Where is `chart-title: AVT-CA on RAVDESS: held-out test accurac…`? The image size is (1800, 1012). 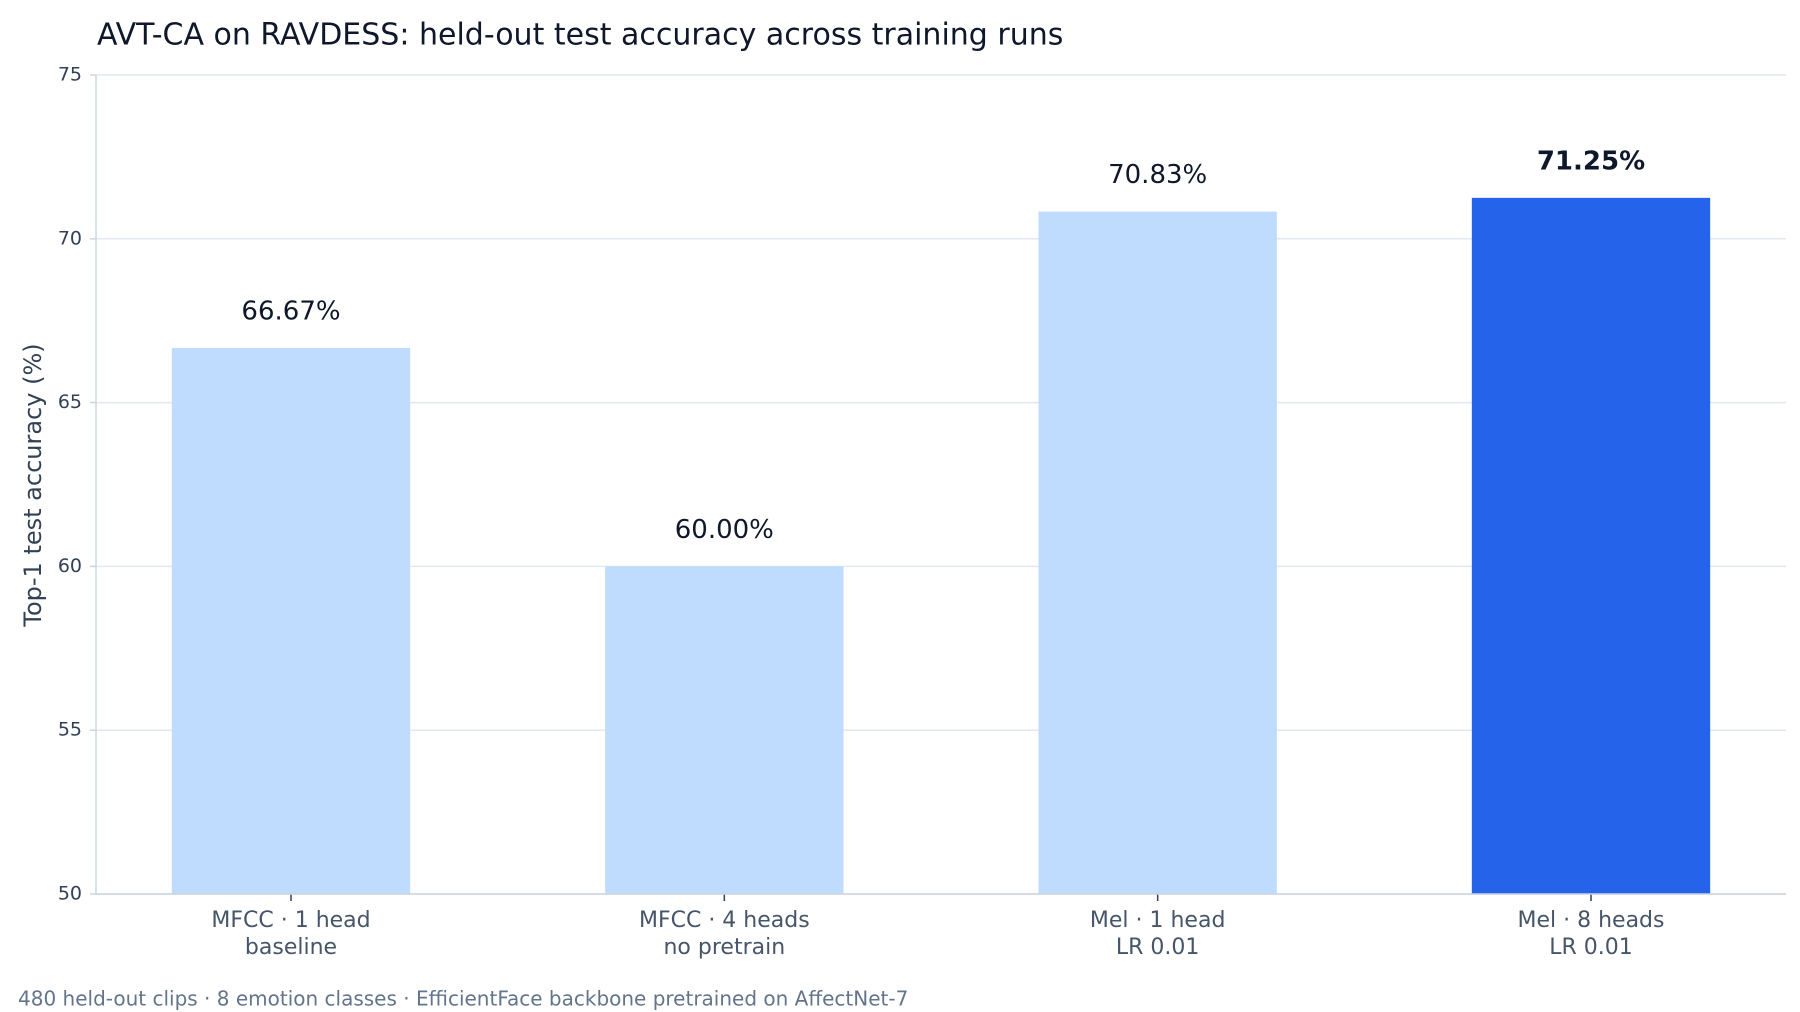
chart-title: AVT-CA on RAVDESS: held-out test accurac… is located at coordinates (580, 35).